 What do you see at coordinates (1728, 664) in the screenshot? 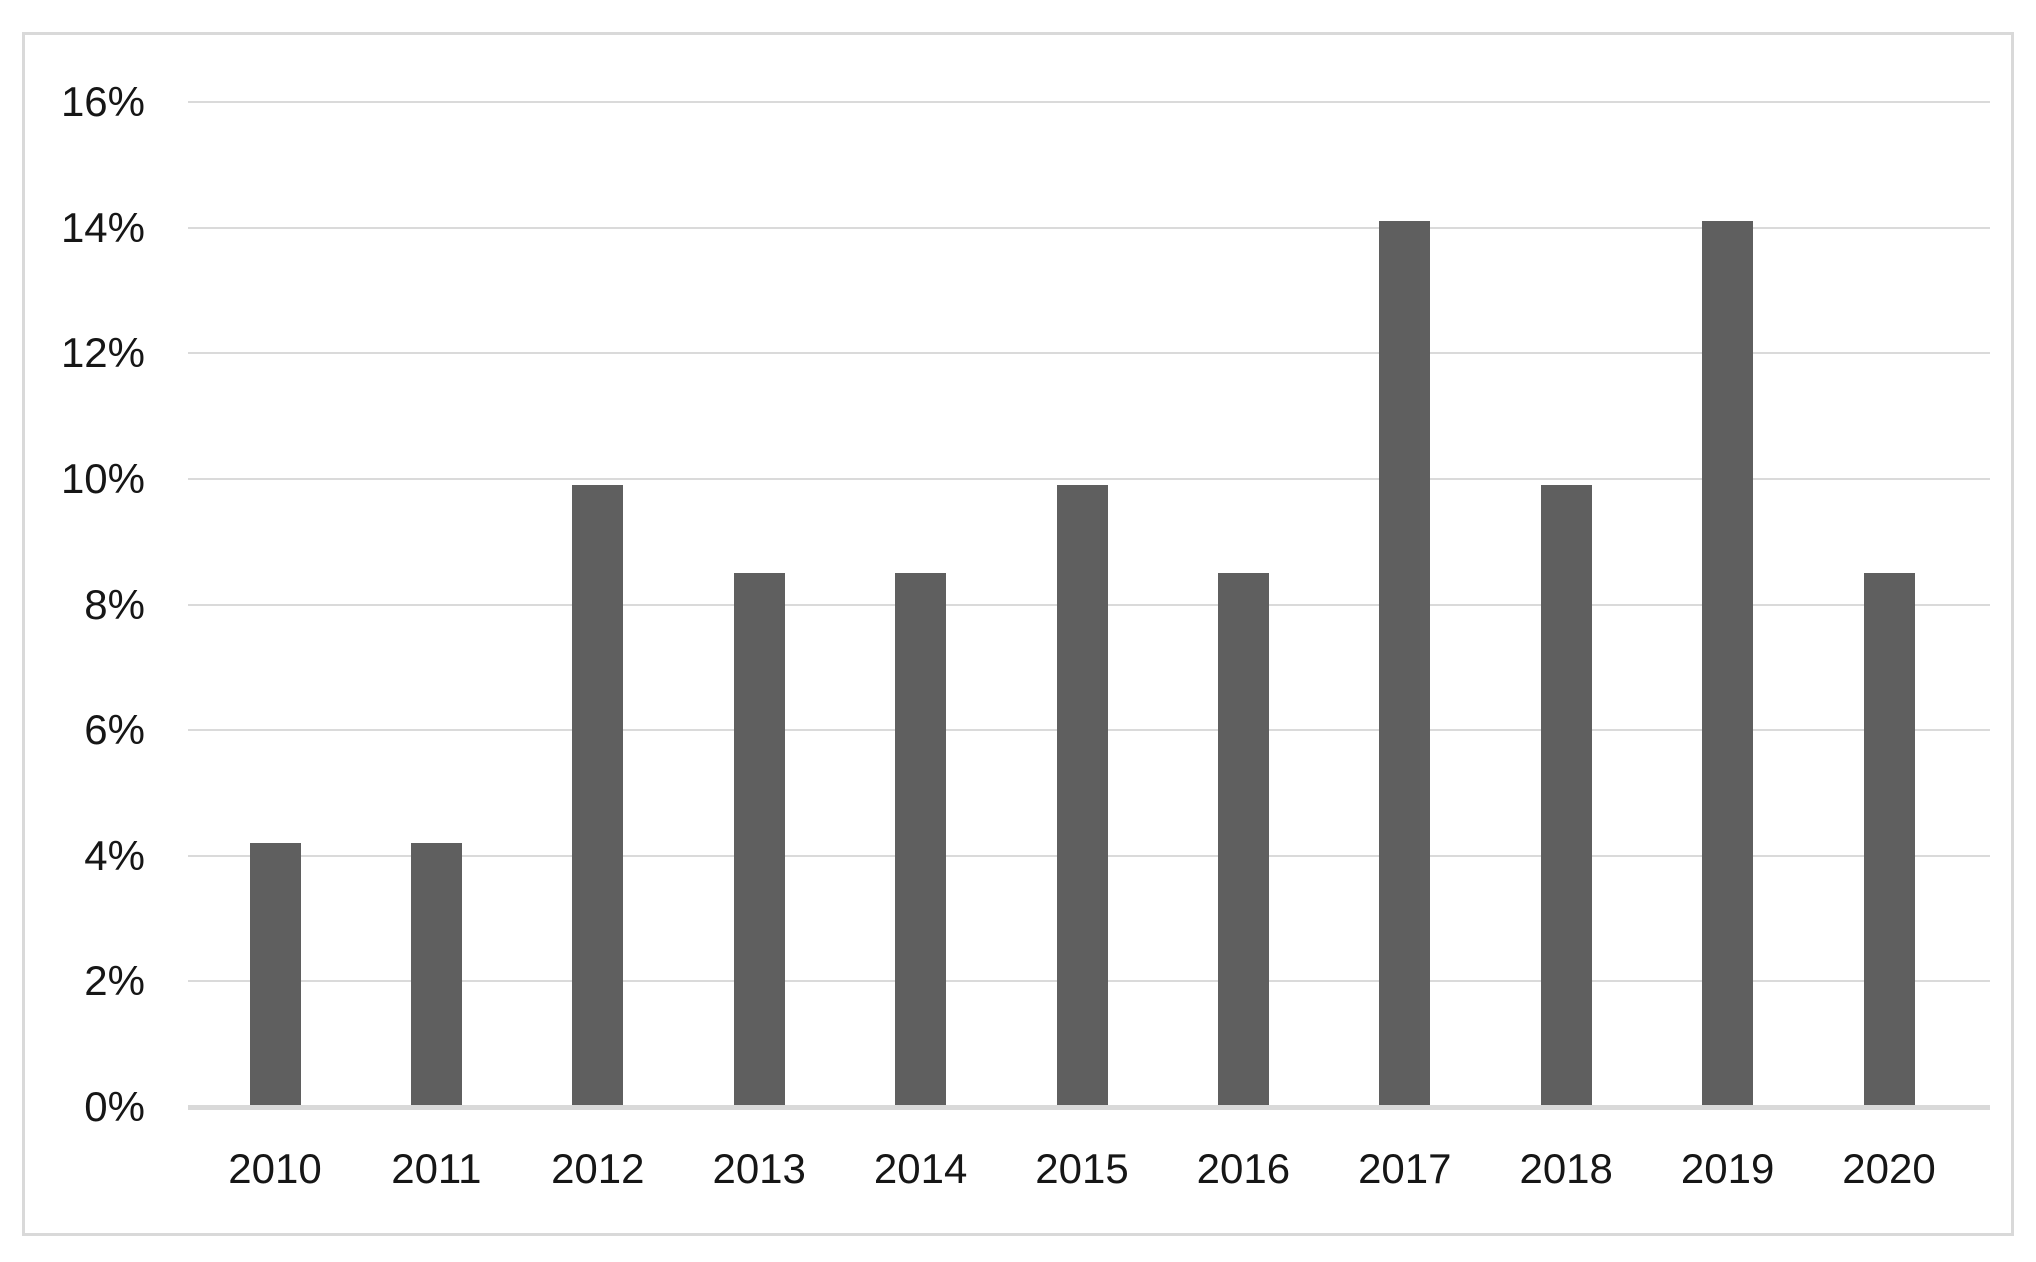
I see `bar-2019` at bounding box center [1728, 664].